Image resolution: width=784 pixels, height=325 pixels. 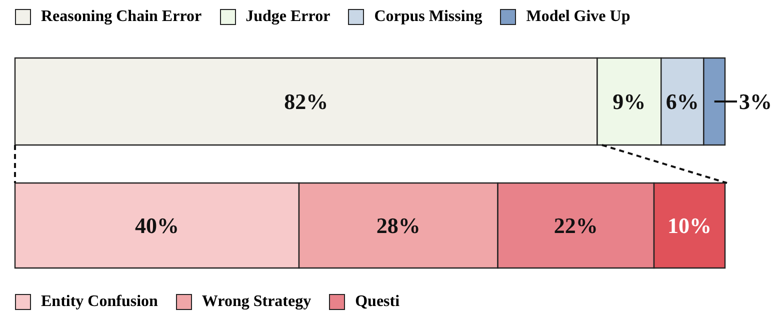 What do you see at coordinates (288, 17) in the screenshot?
I see `legend-label: Judge Error` at bounding box center [288, 17].